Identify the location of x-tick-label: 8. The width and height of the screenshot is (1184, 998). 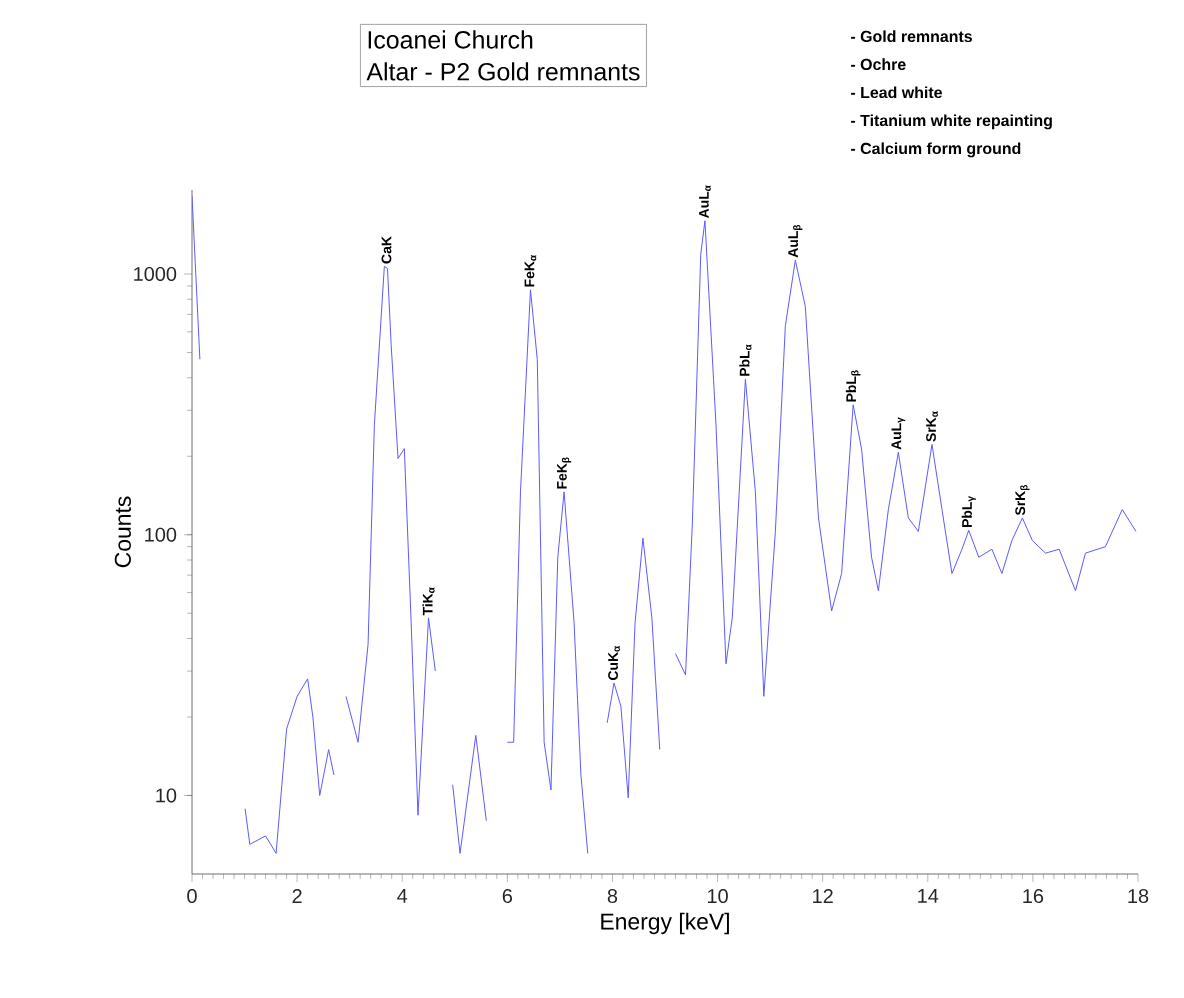
(612, 896).